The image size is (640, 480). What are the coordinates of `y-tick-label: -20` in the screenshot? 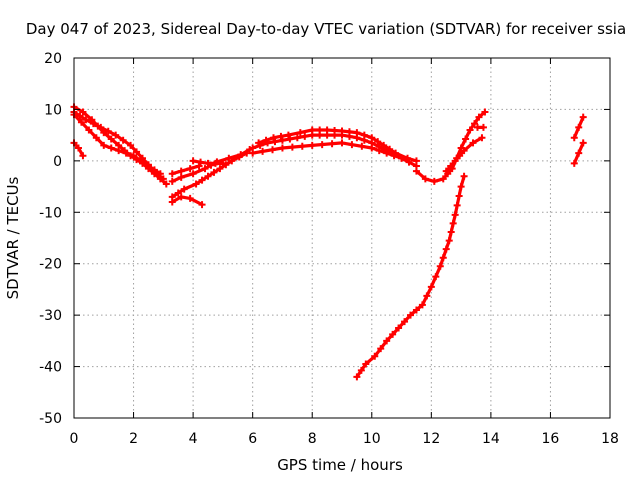 It's located at (50, 265).